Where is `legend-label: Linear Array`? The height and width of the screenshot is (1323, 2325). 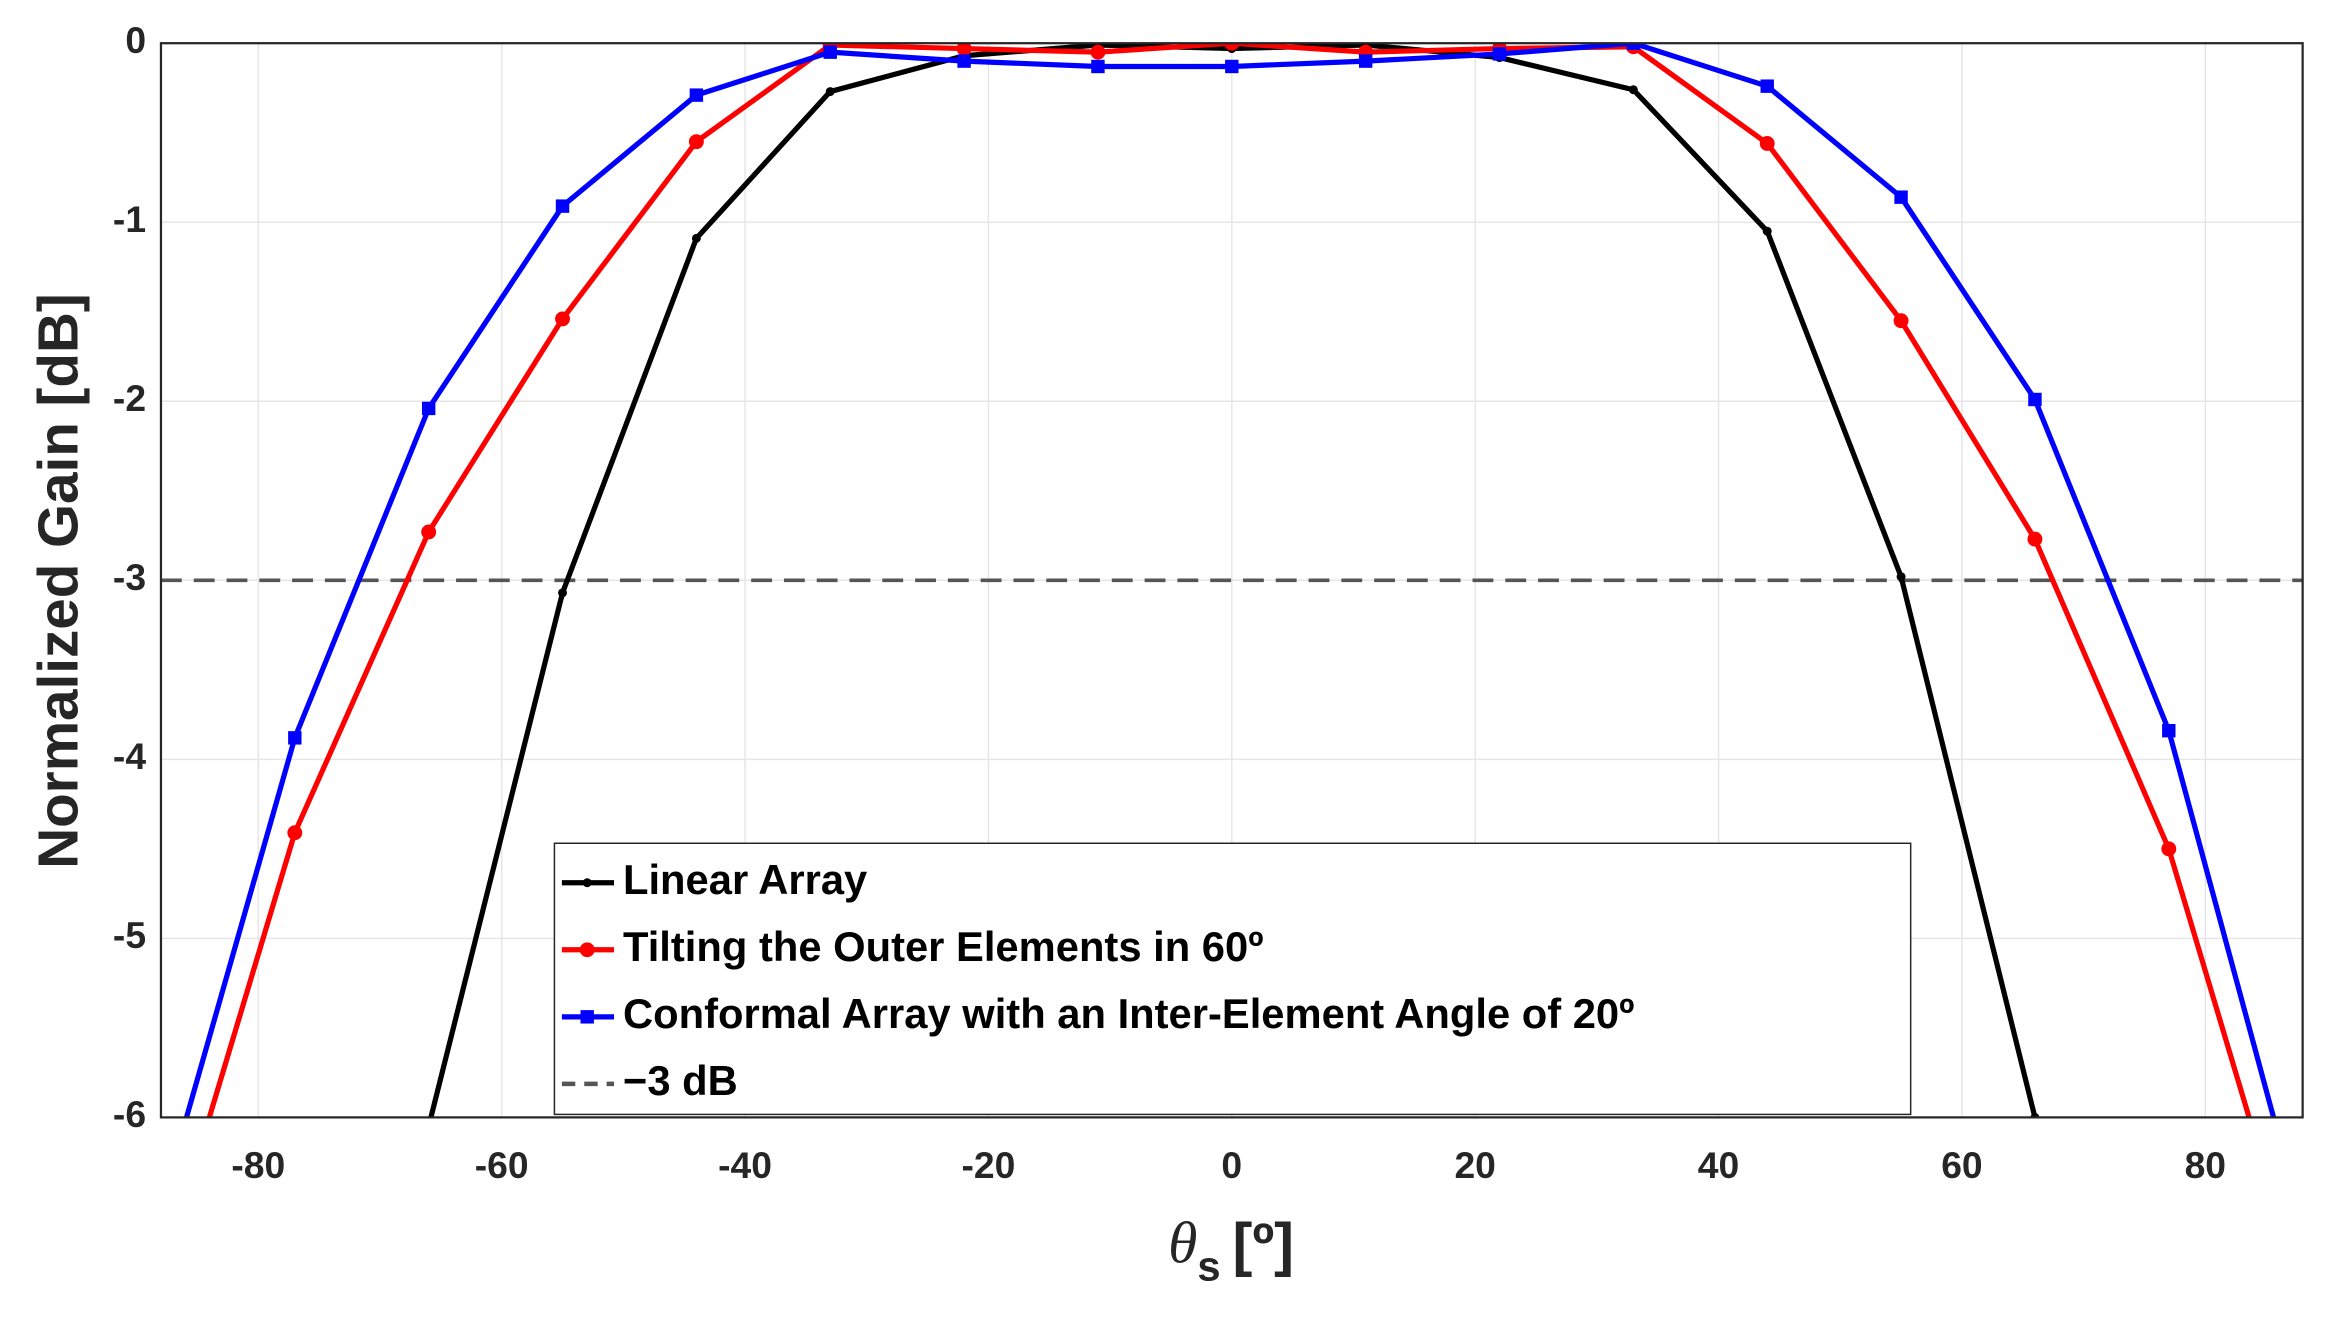 legend-label: Linear Array is located at coordinates (745, 879).